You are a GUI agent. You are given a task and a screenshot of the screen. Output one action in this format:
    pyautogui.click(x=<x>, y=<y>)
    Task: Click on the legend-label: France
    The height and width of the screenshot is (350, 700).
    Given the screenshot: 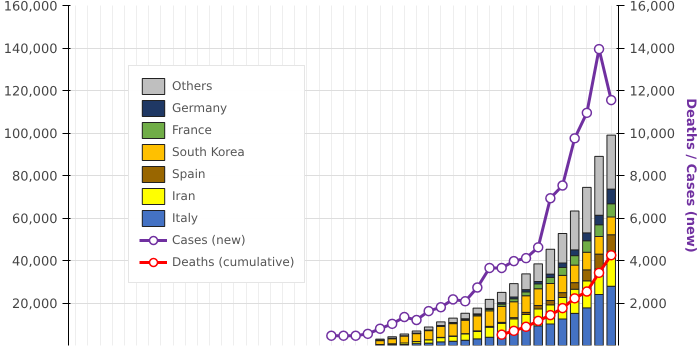 What is the action you would take?
    pyautogui.click(x=192, y=130)
    